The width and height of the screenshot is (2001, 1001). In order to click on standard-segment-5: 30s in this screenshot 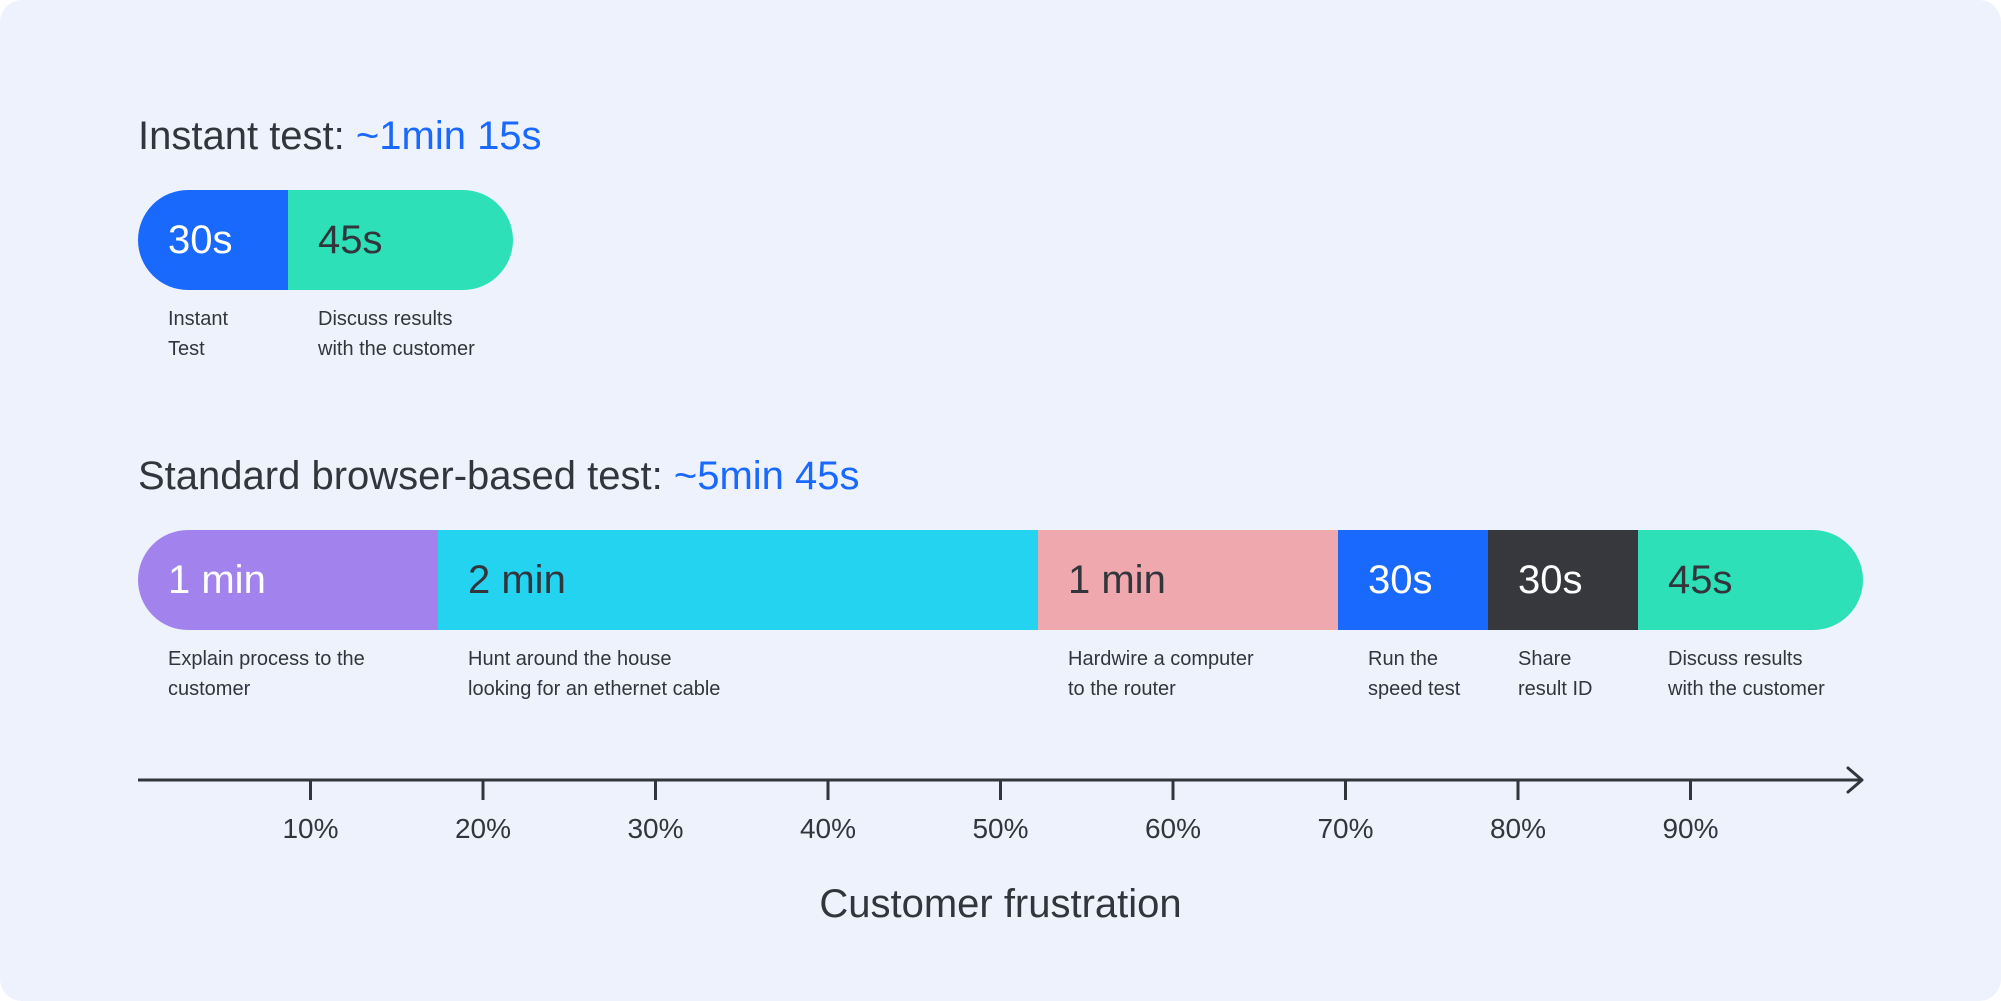, I will do `click(1563, 580)`.